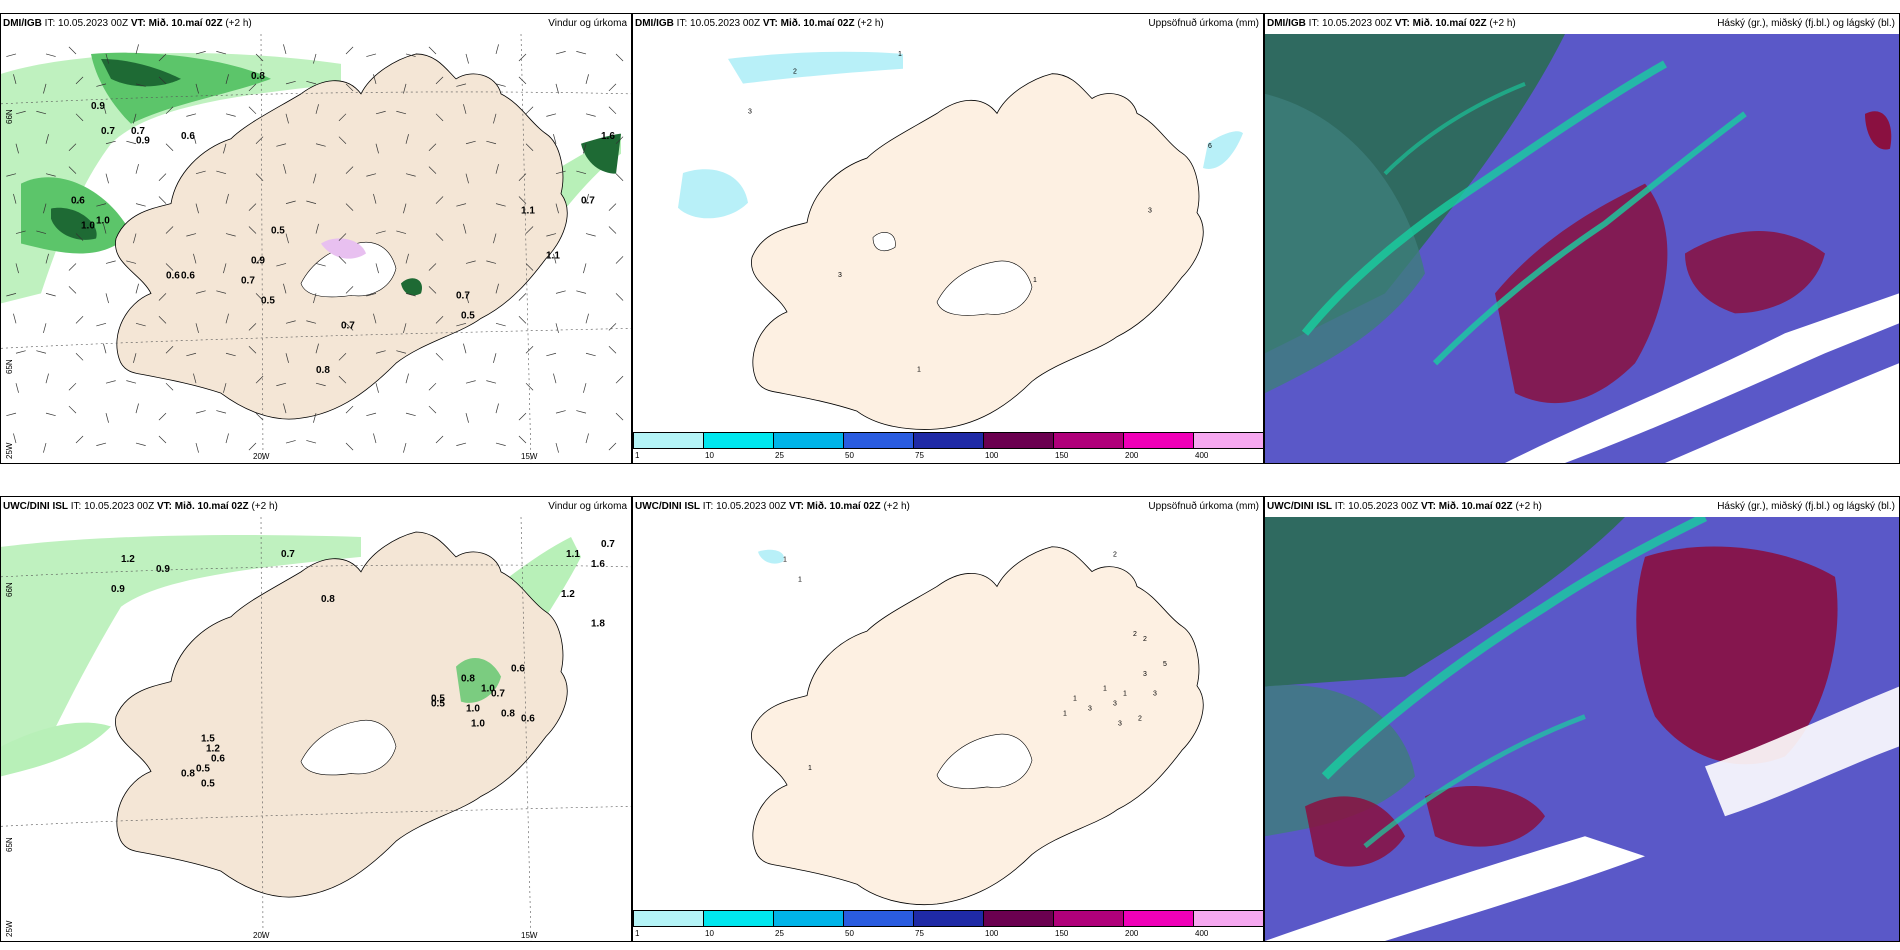 This screenshot has height=950, width=1900. Describe the element at coordinates (9, 116) in the screenshot. I see `lat-label: 66N` at that location.